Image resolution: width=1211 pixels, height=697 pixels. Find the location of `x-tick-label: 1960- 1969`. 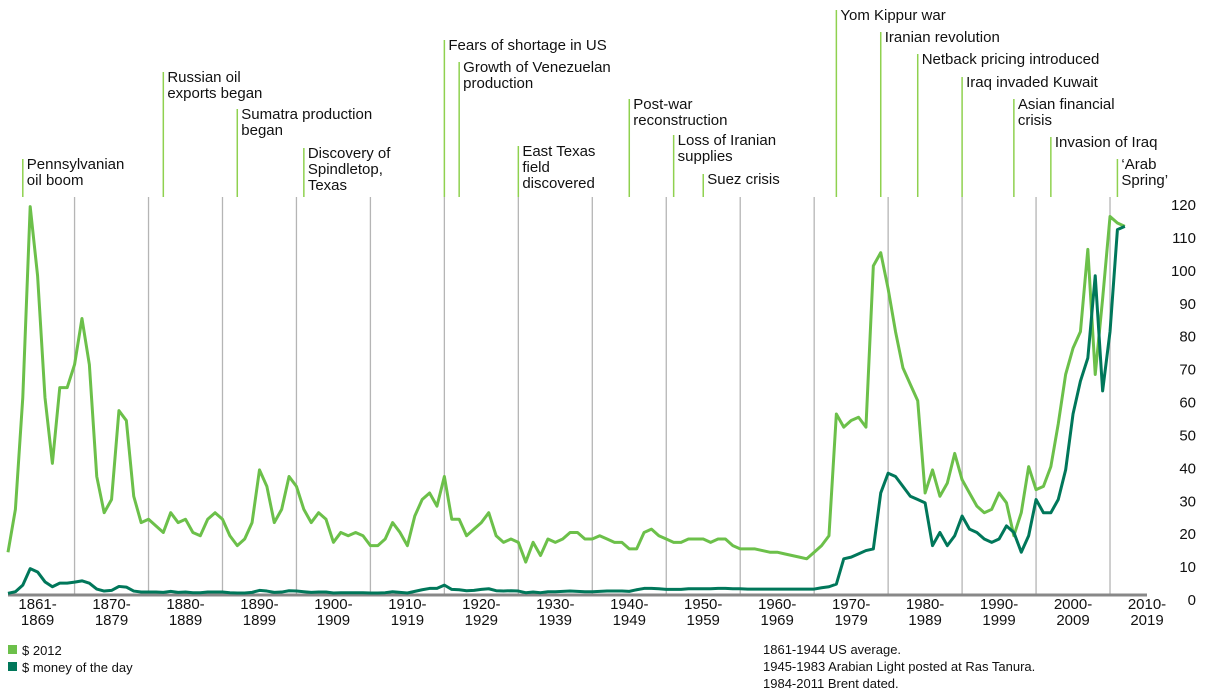

x-tick-label: 1960- 1969 is located at coordinates (777, 612).